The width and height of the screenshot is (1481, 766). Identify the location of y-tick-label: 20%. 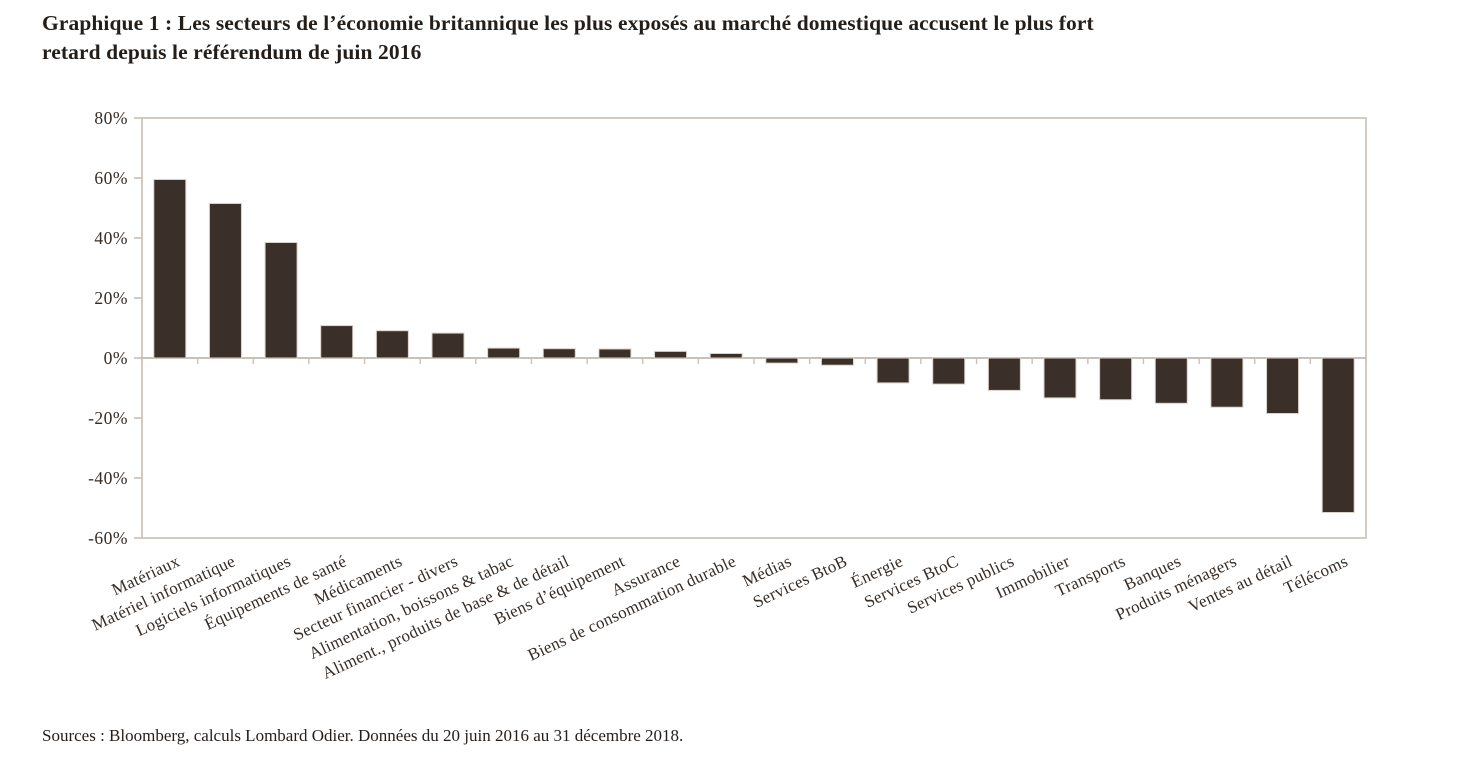
(111, 298).